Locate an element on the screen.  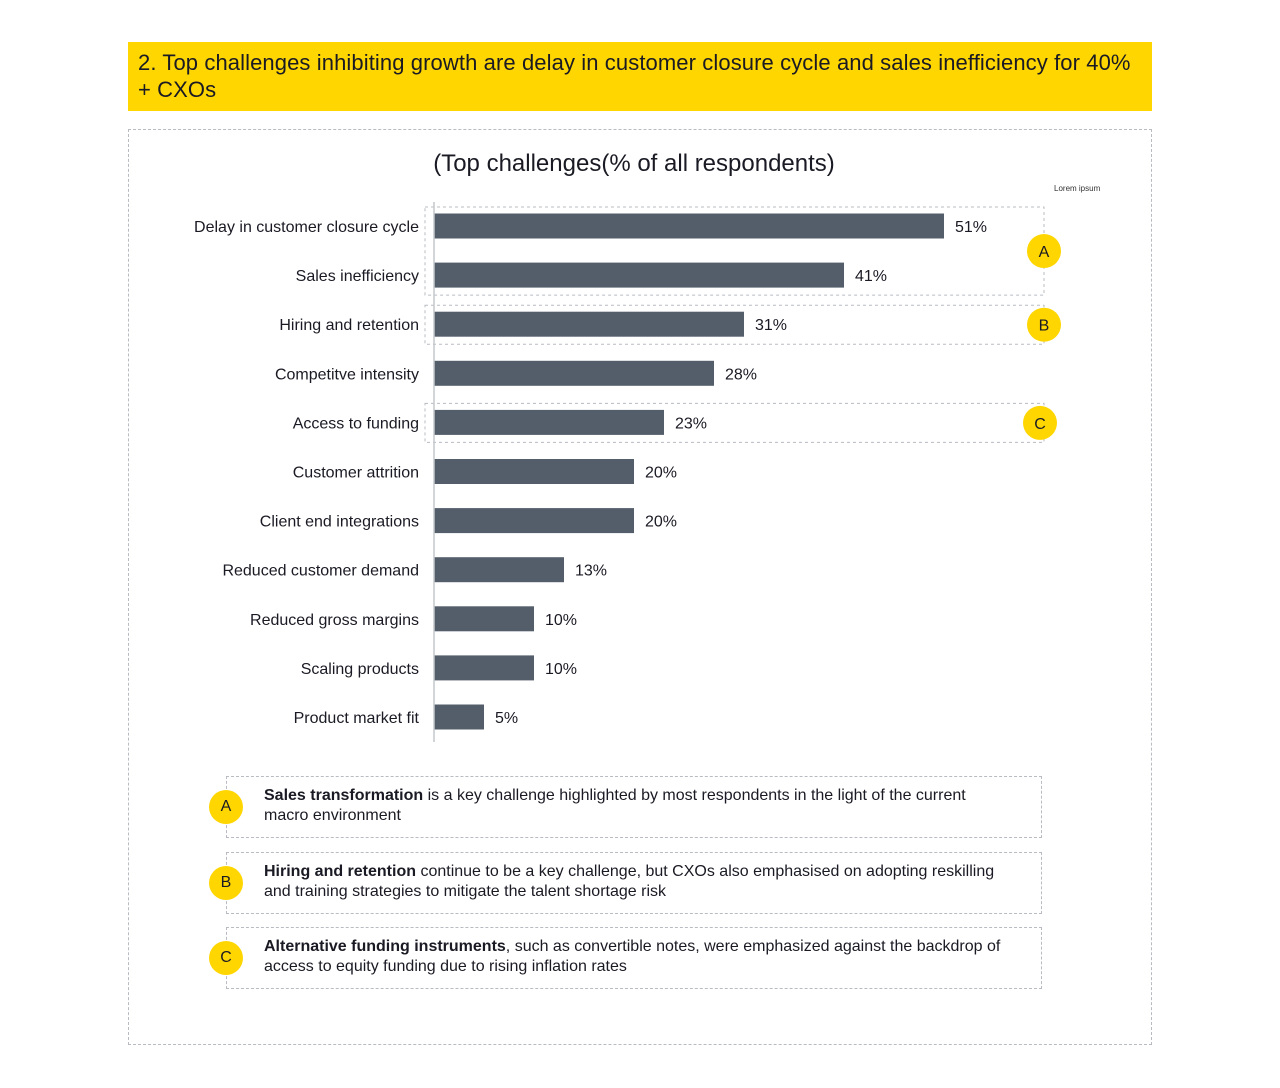
value-label-client-end-integrations: 20% is located at coordinates (661, 522).